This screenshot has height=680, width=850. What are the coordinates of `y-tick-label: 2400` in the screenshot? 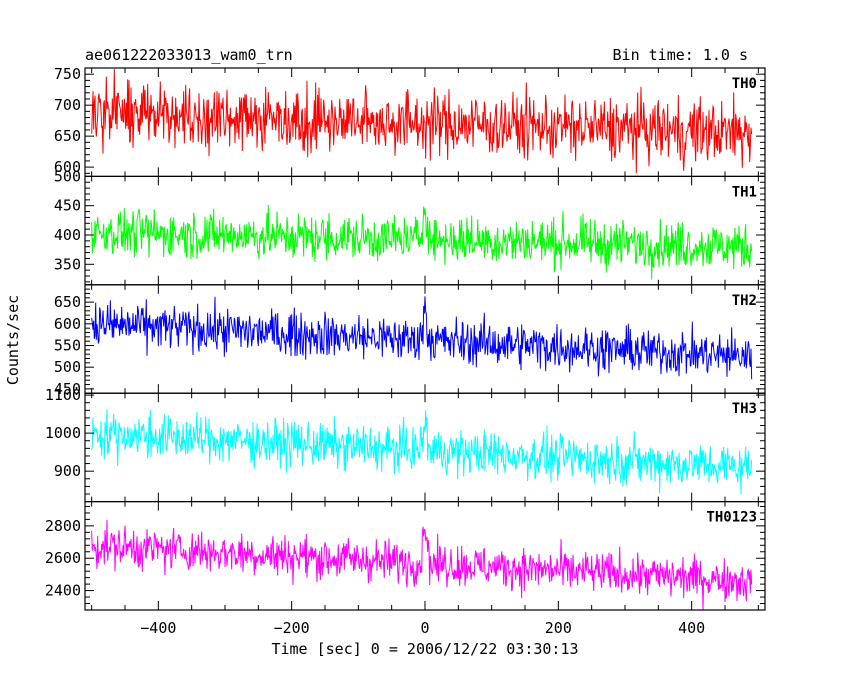 It's located at (63, 591).